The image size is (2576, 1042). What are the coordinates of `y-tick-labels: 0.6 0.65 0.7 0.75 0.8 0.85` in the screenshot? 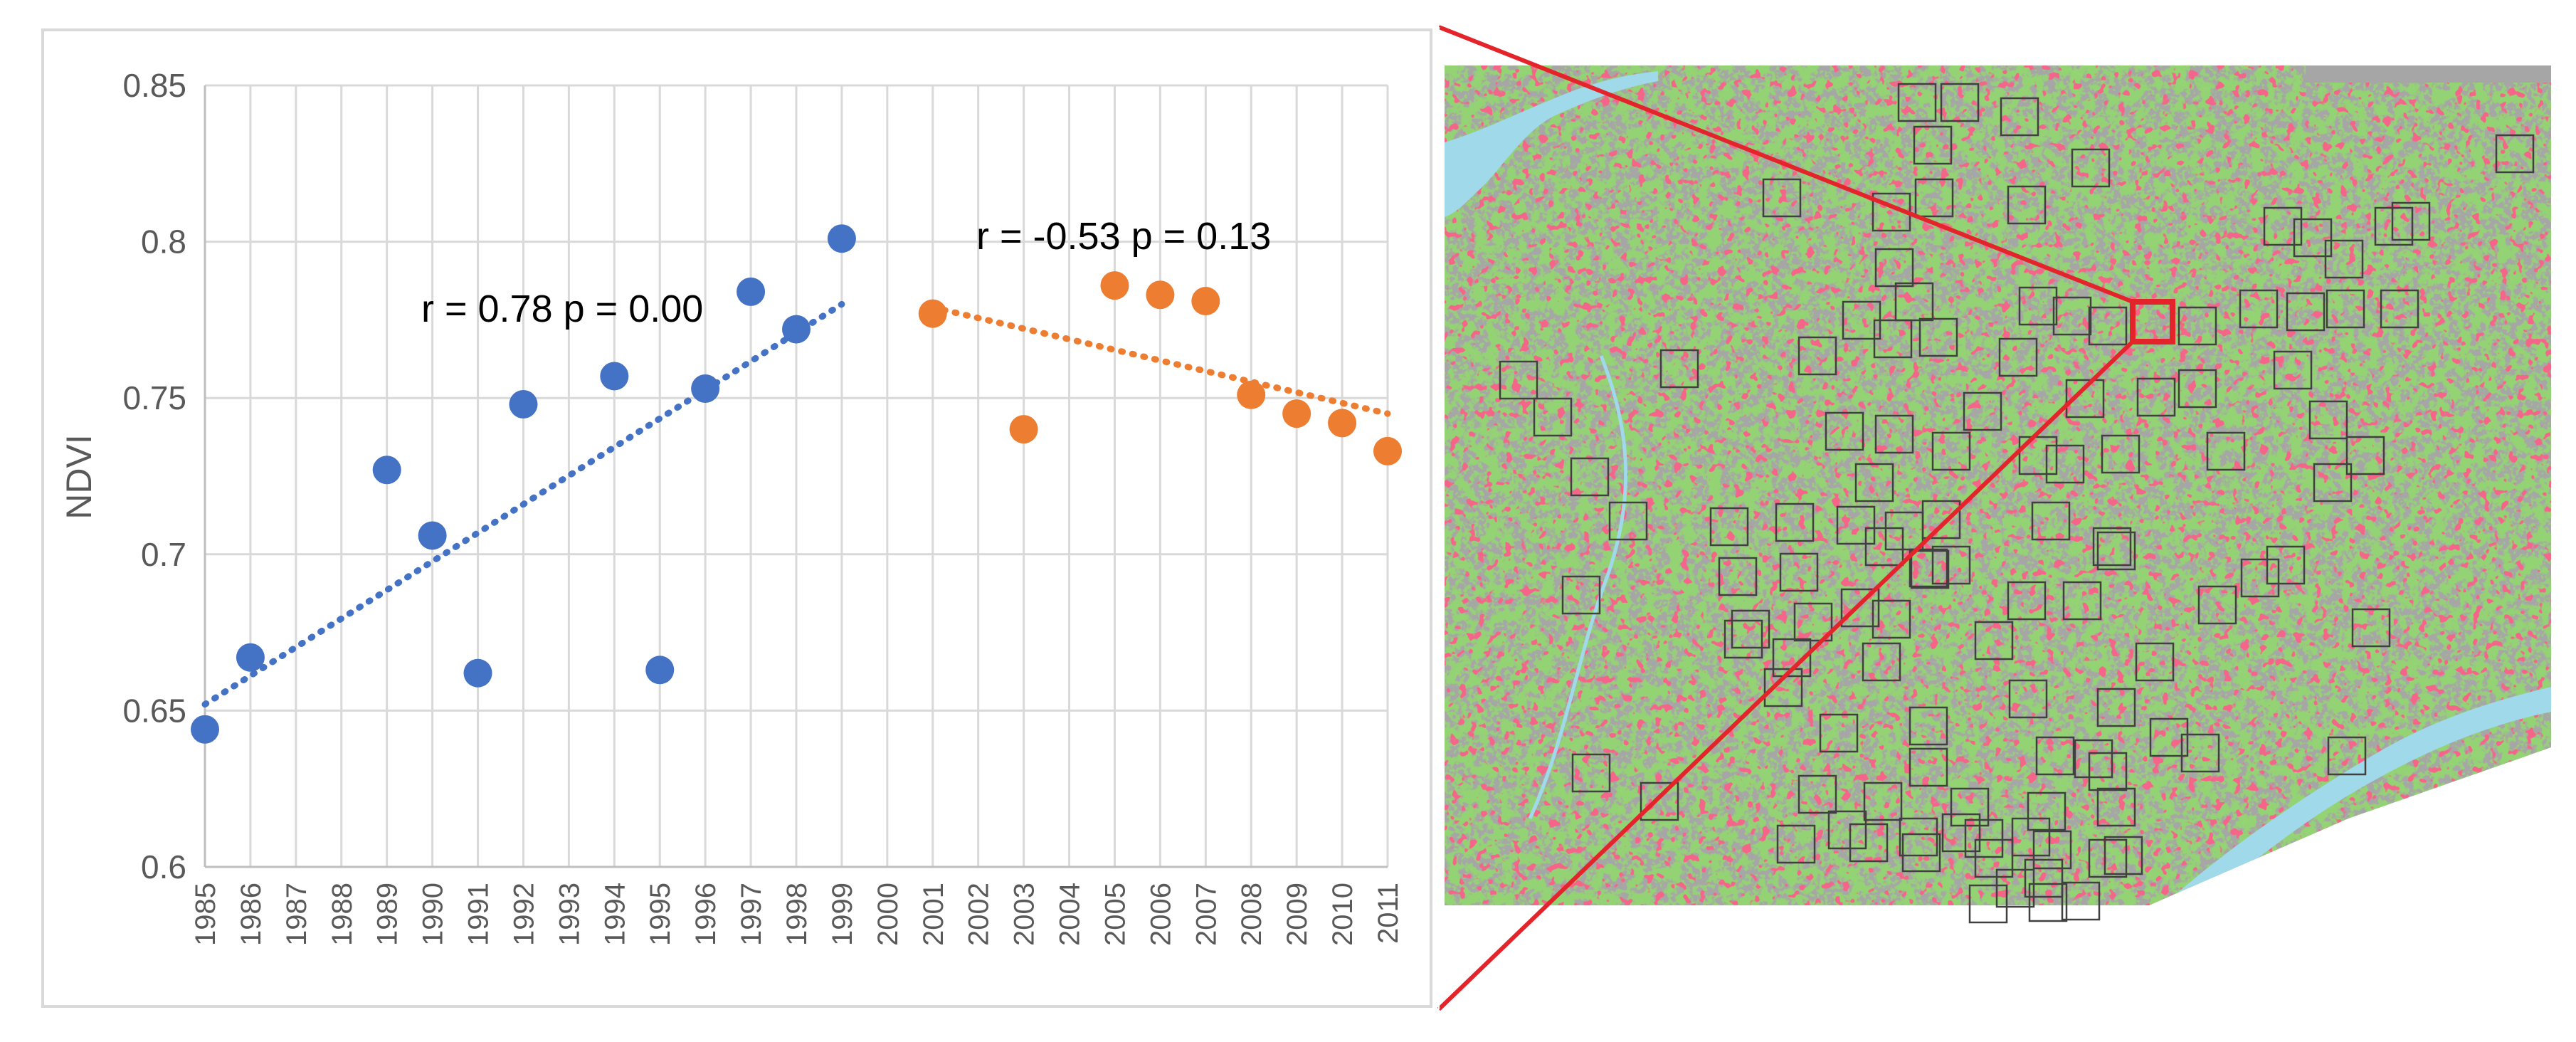 It's located at (154, 476).